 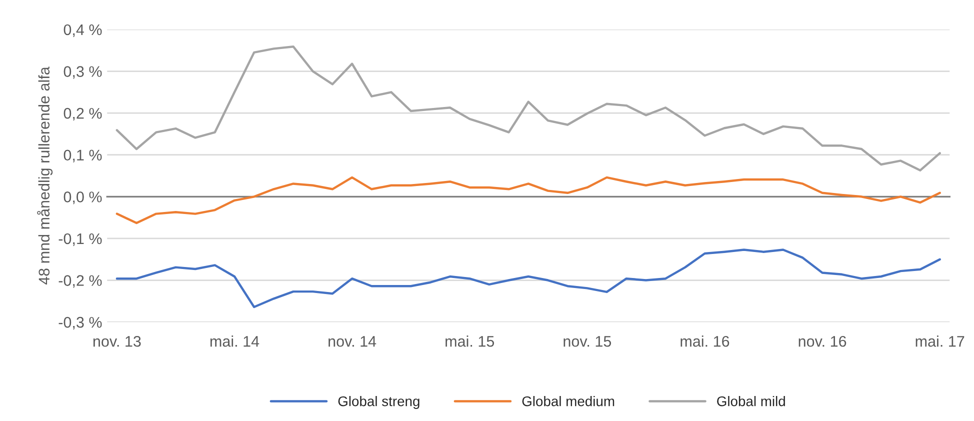 What do you see at coordinates (83, 198) in the screenshot?
I see `y-tick-label: 0,0 %` at bounding box center [83, 198].